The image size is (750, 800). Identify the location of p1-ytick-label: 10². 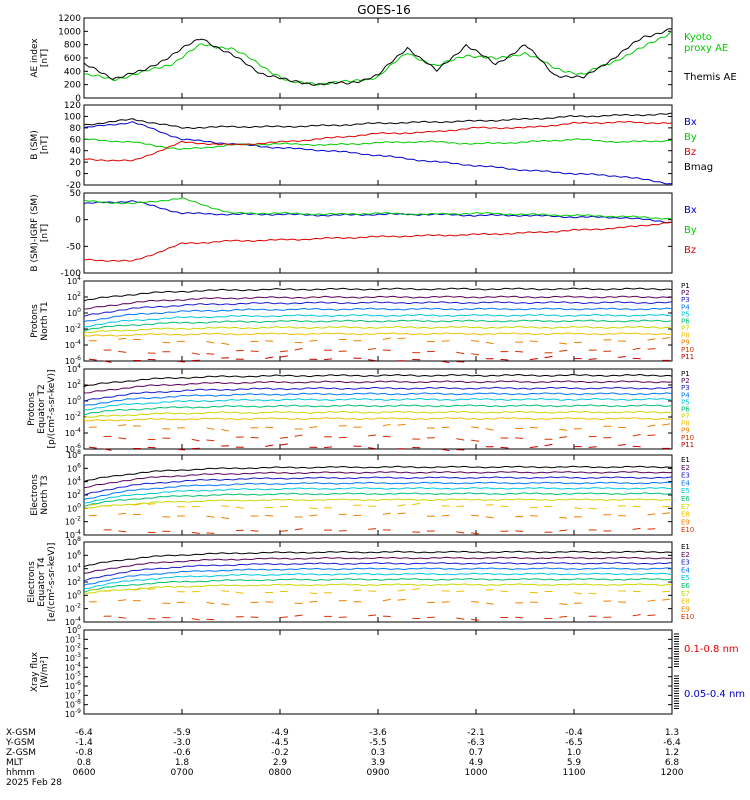
(74, 296).